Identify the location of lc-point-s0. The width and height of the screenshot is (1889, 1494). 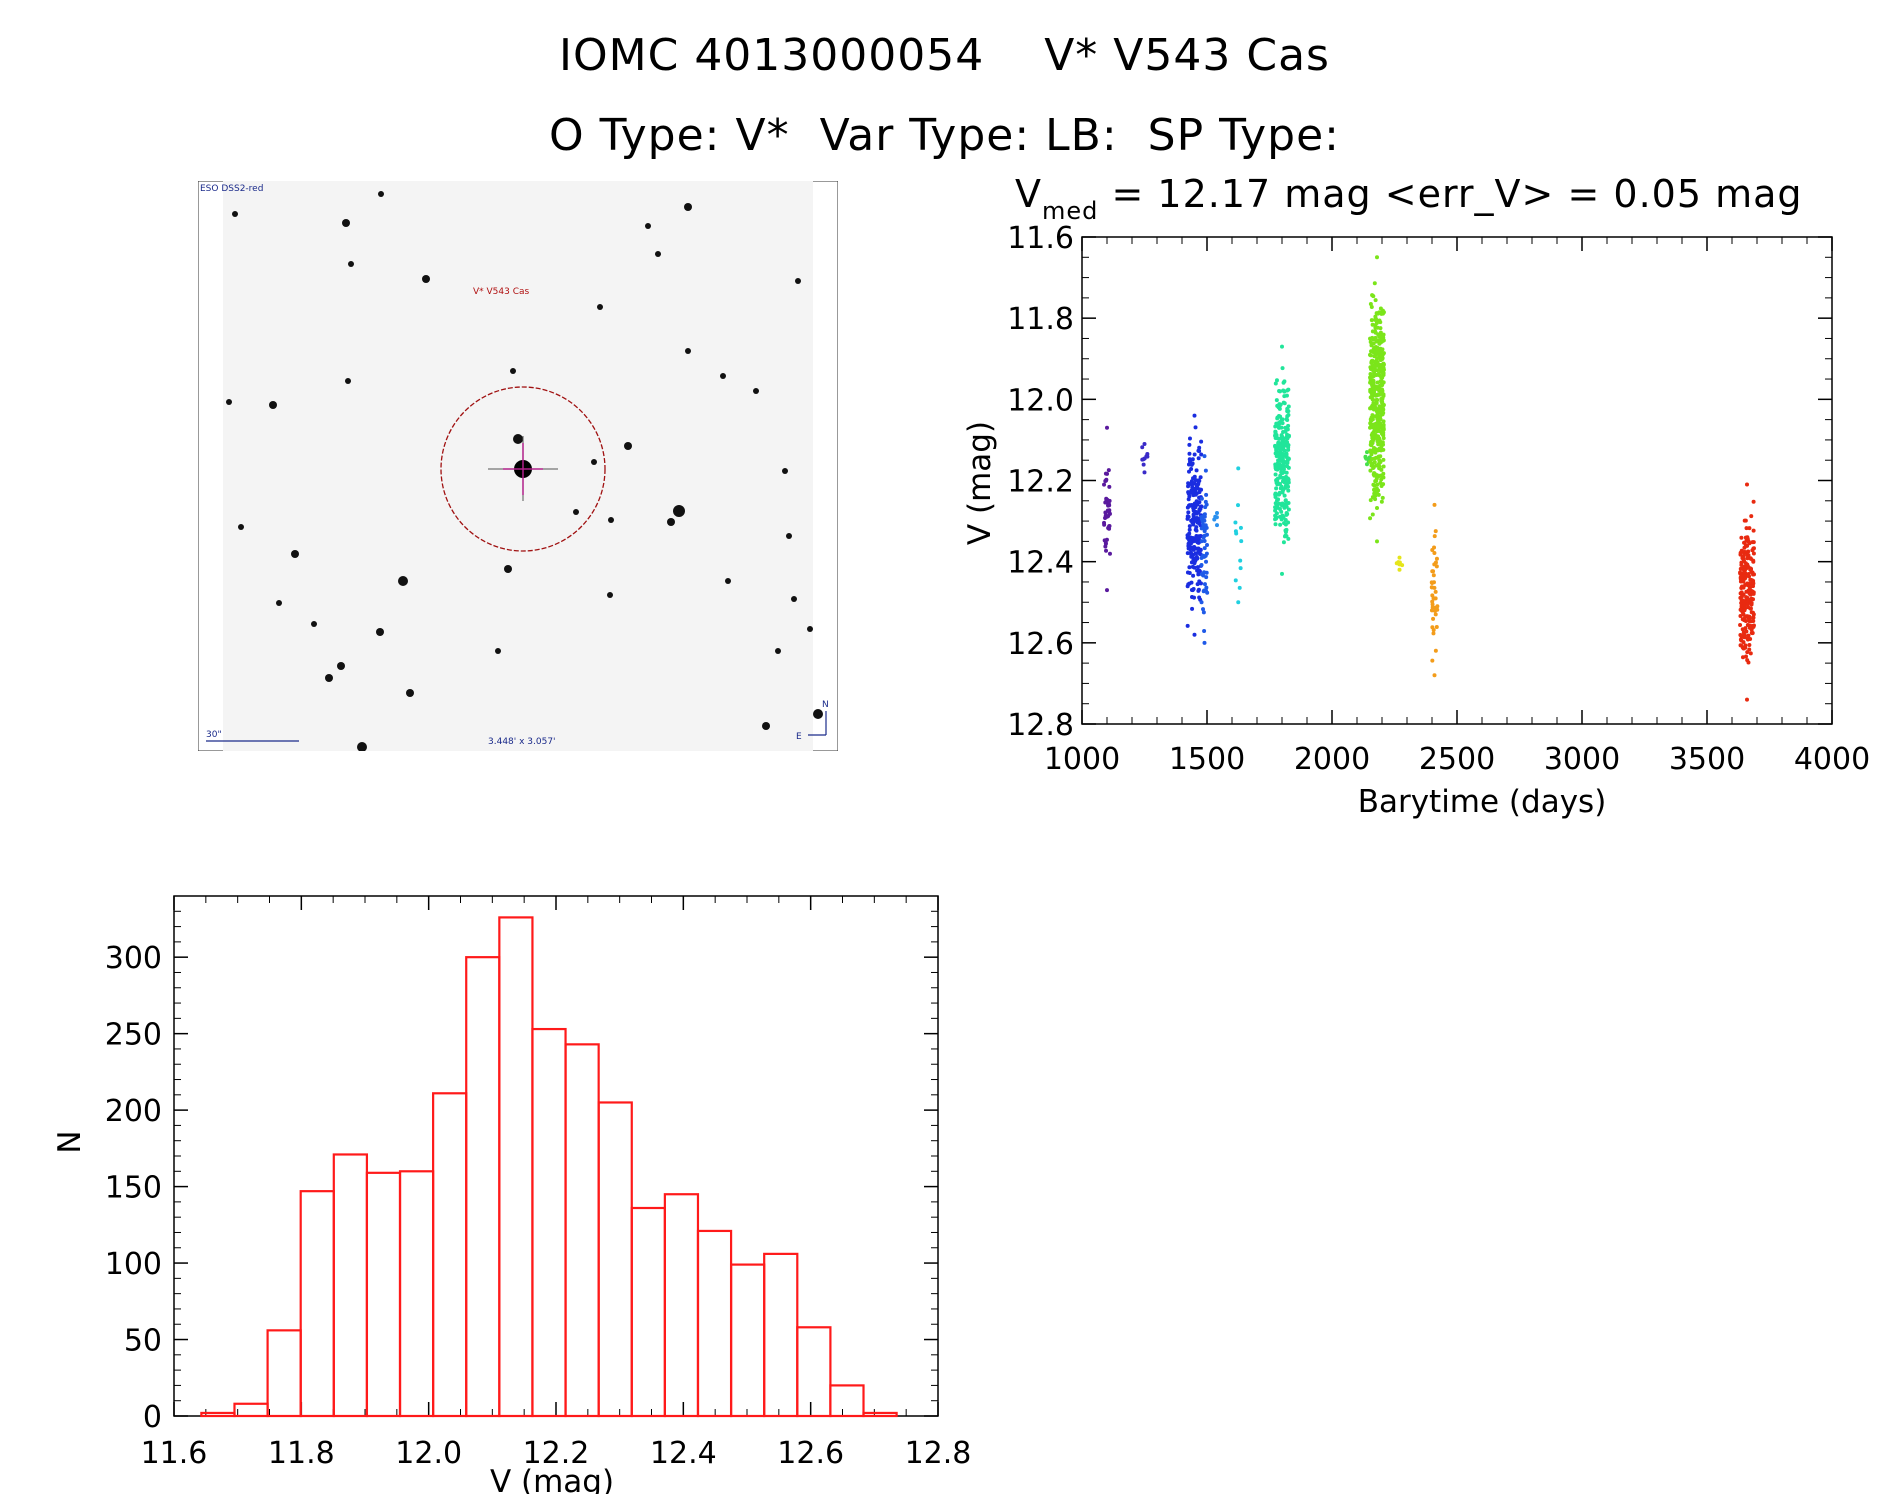
(1106, 539).